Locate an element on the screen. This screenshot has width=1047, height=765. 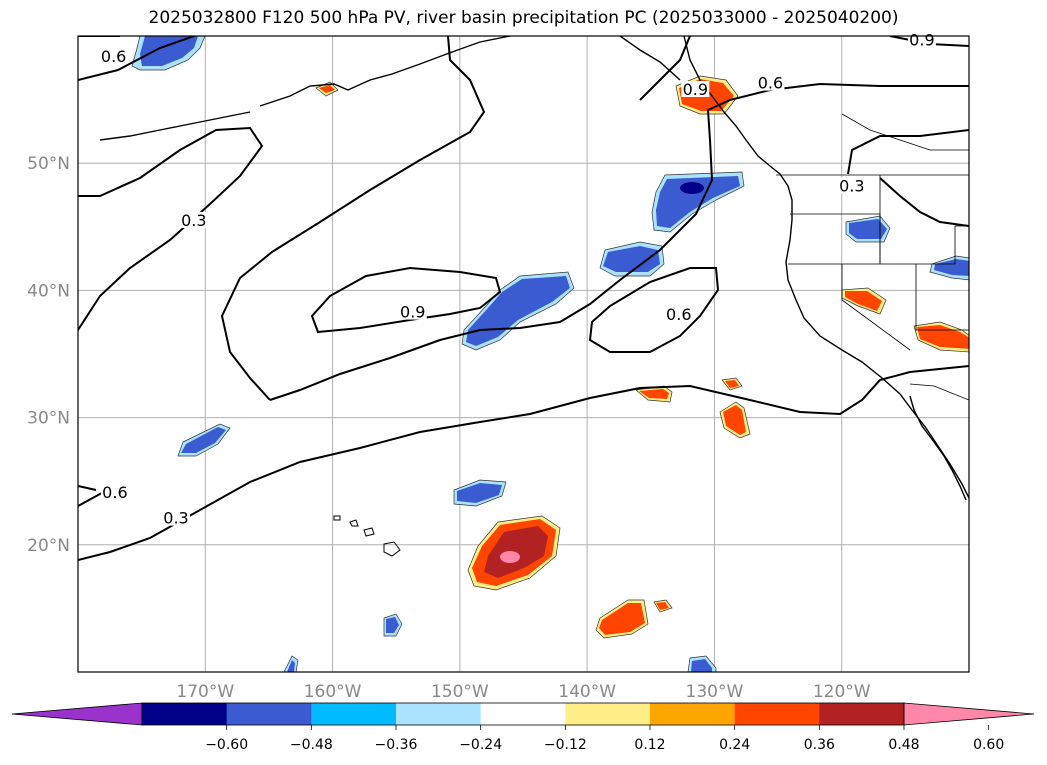
colorbar-tick-label: −0.60 is located at coordinates (226, 745).